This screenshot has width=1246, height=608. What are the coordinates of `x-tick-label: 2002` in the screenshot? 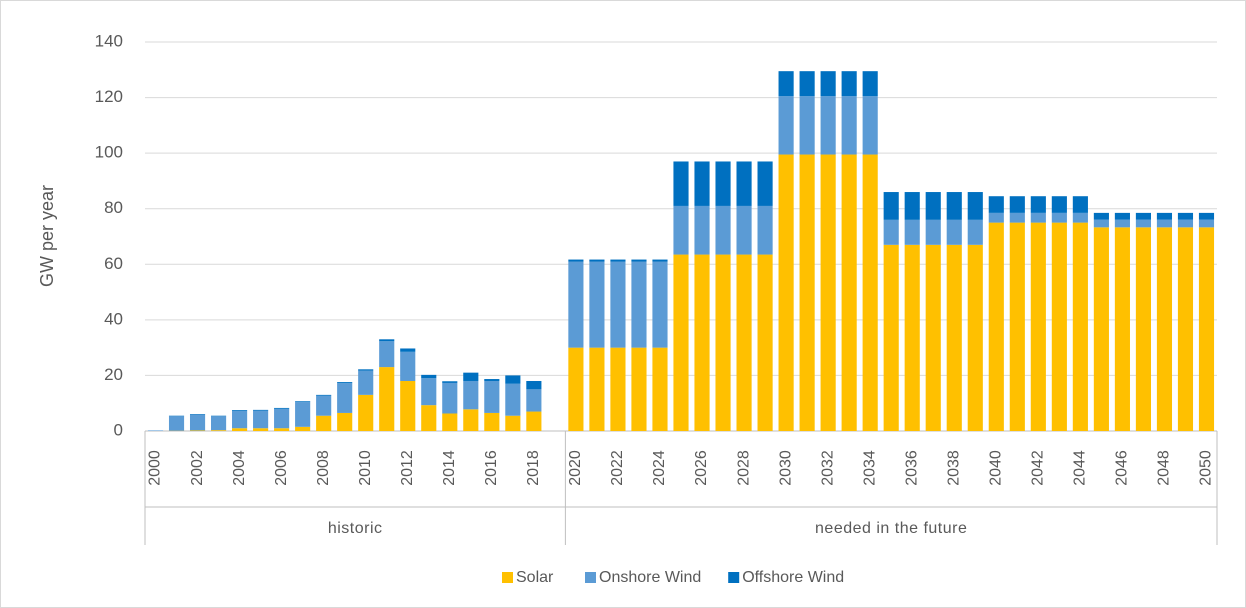 It's located at (197, 468).